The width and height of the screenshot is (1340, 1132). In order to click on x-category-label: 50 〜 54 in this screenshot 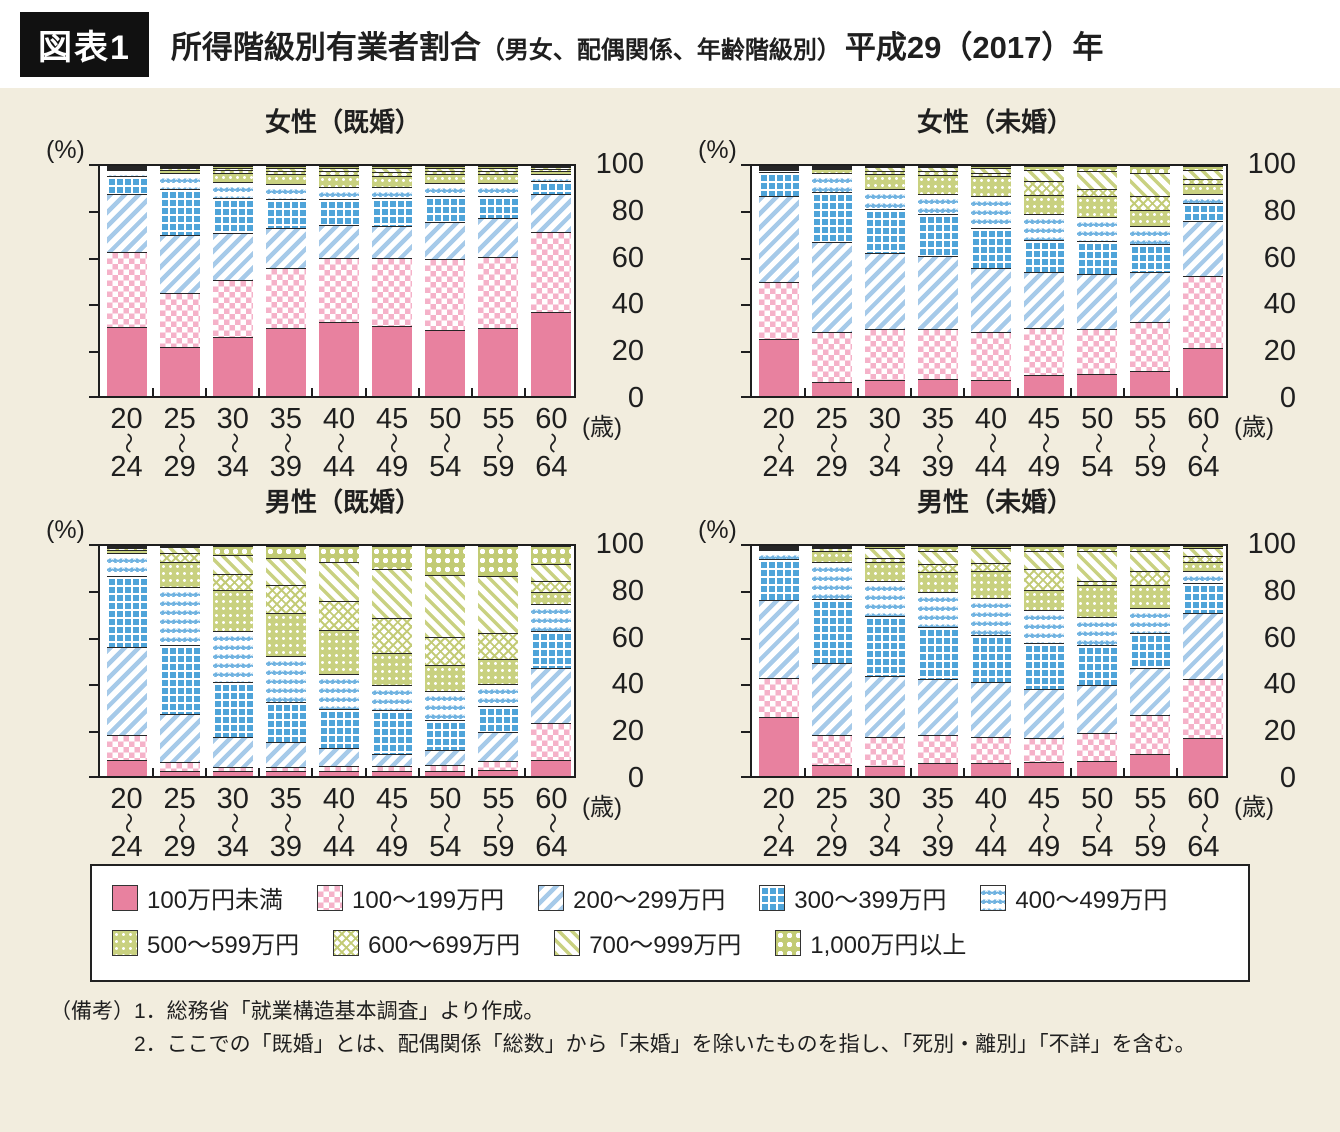, I will do `click(445, 823)`.